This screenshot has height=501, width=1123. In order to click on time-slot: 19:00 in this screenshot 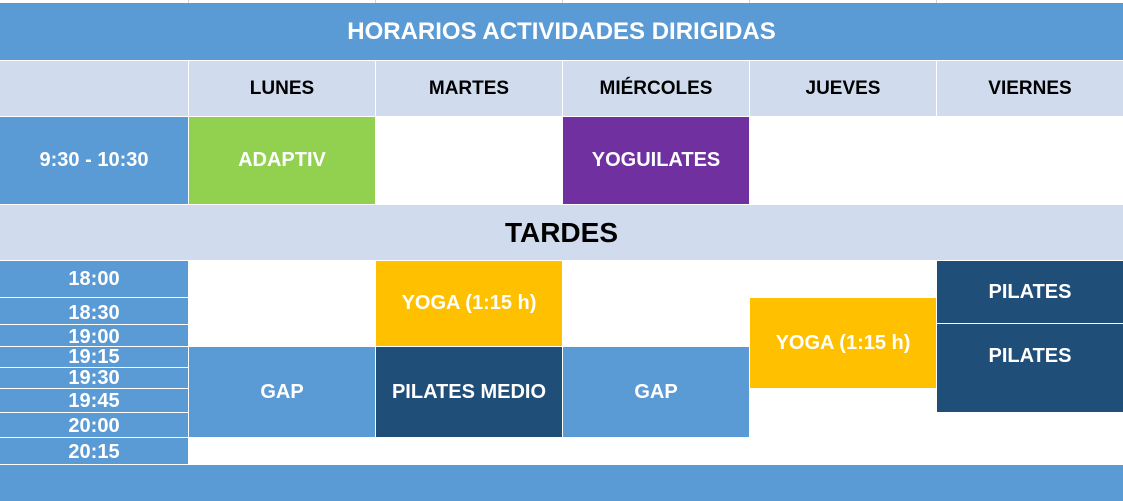, I will do `click(94, 336)`.